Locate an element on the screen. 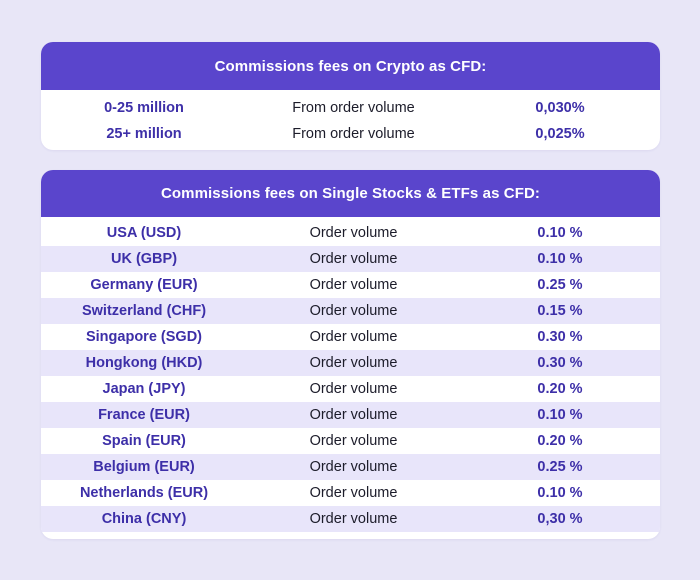 Image resolution: width=700 pixels, height=580 pixels. fee-rate: 0,025% is located at coordinates (560, 134).